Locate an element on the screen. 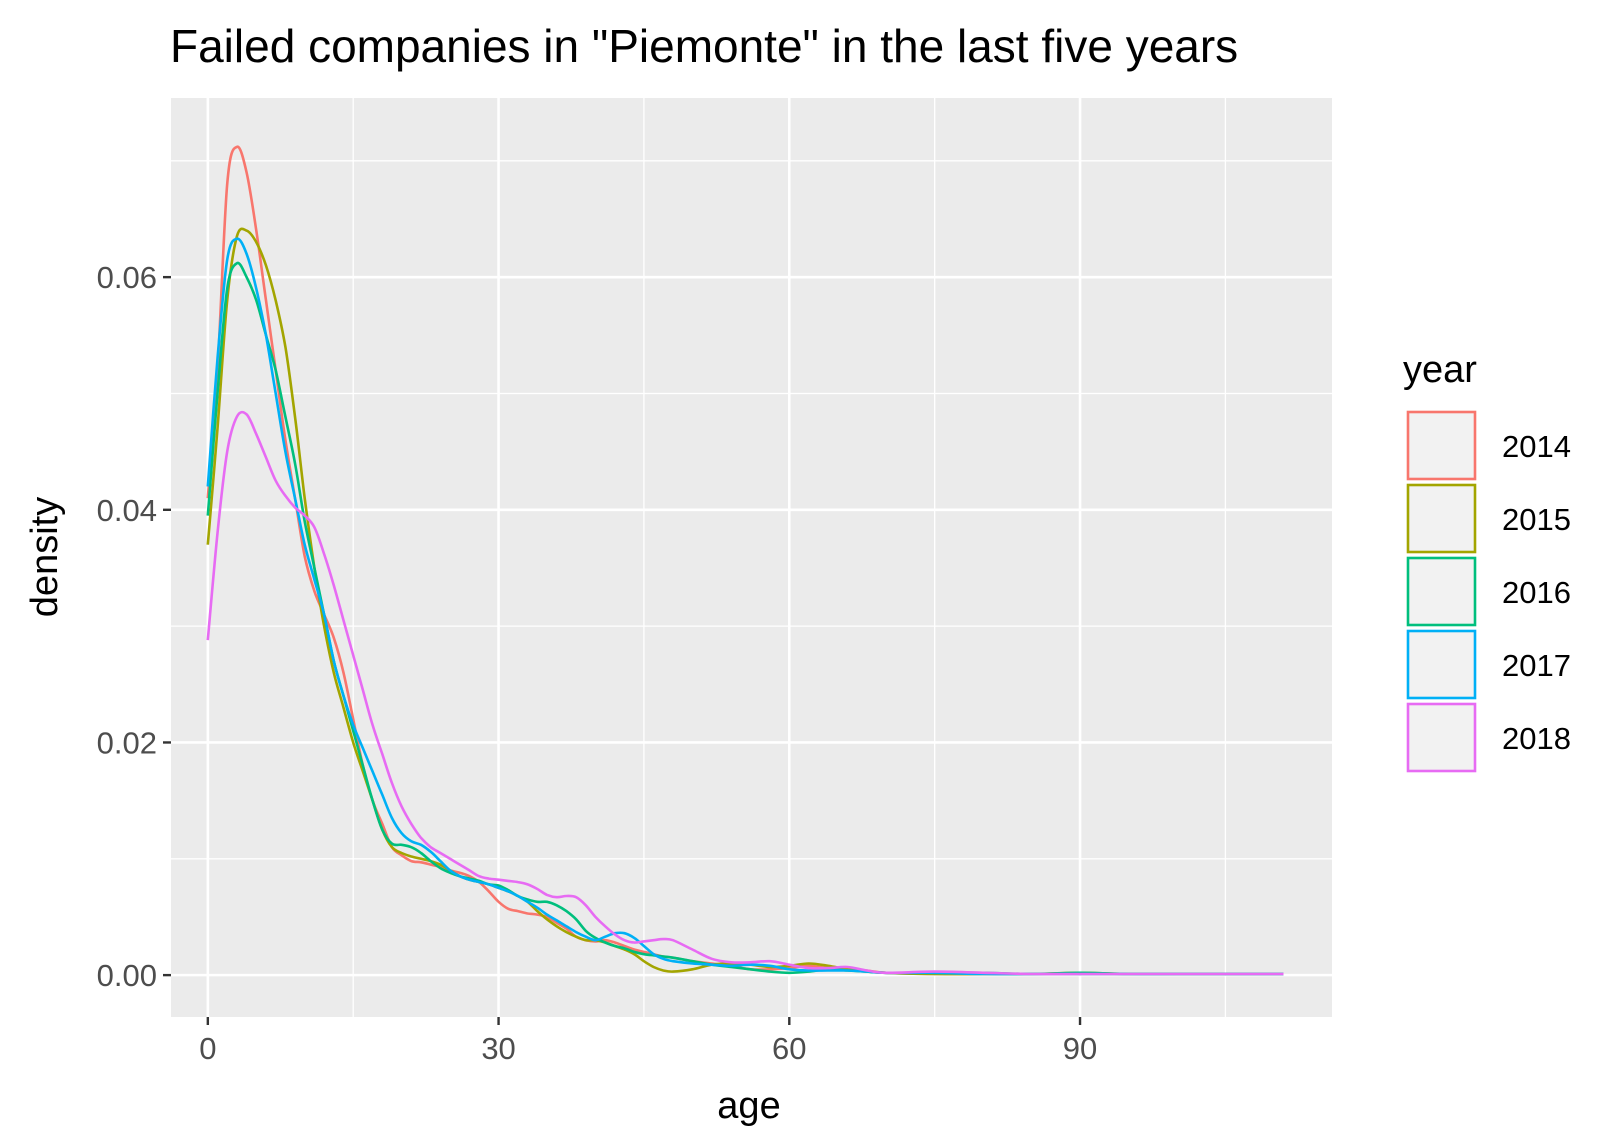  y-tick-label: 0.06 is located at coordinates (127, 277).